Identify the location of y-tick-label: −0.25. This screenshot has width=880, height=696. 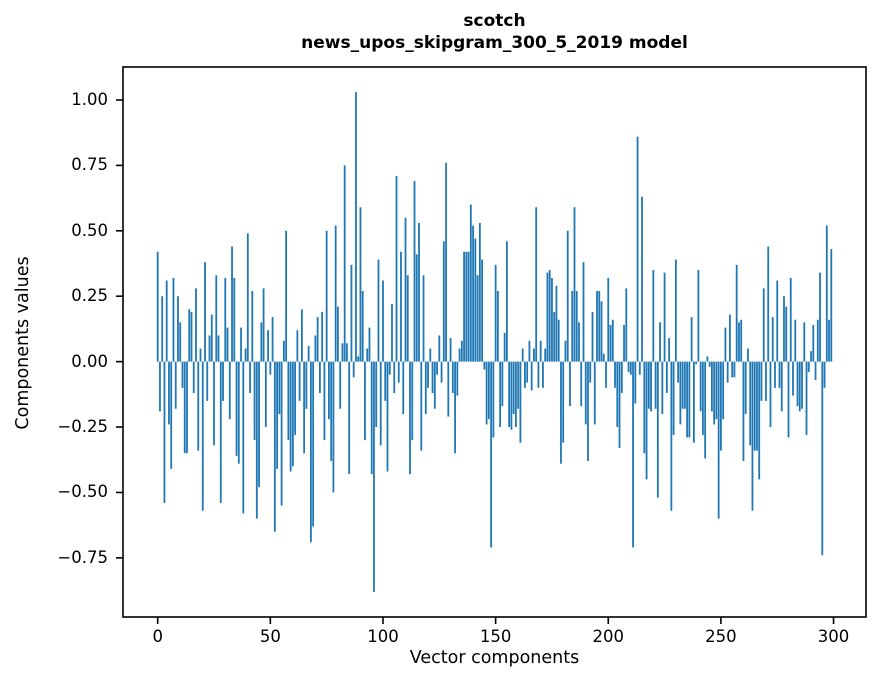
(82, 427).